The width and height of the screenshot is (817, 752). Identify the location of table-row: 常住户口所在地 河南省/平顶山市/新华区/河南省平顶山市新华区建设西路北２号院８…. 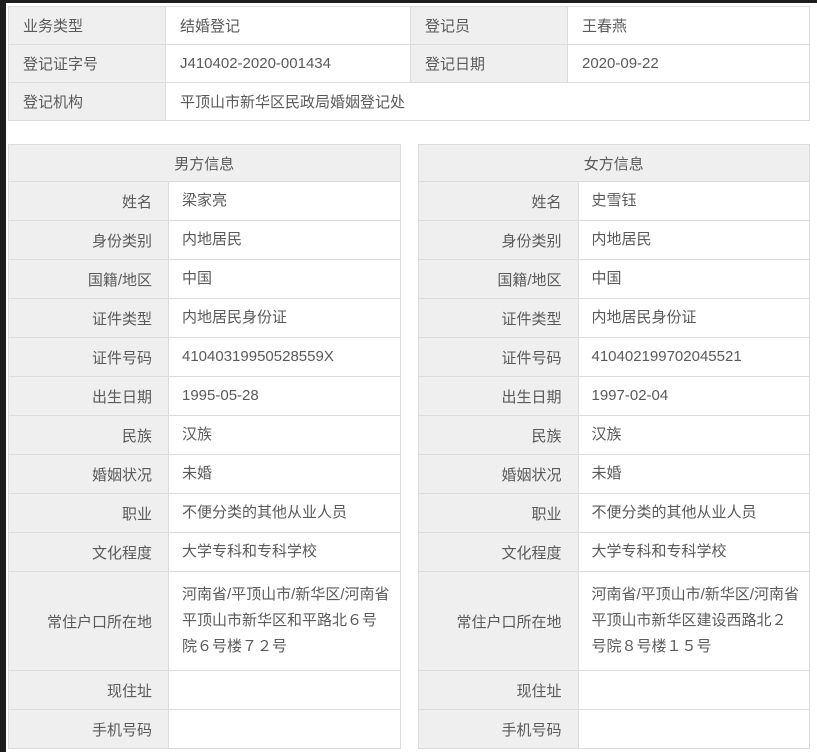
(613, 621).